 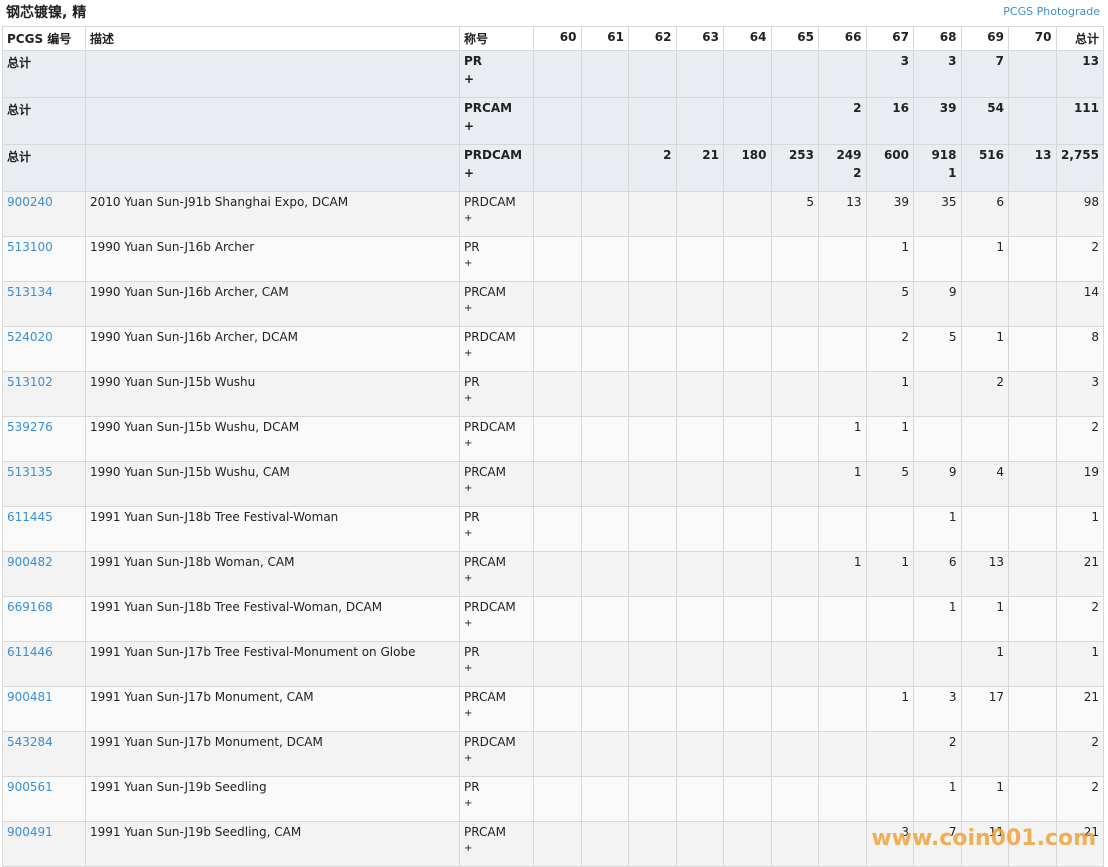 What do you see at coordinates (30, 472) in the screenshot?
I see `pcgs-link: 513135` at bounding box center [30, 472].